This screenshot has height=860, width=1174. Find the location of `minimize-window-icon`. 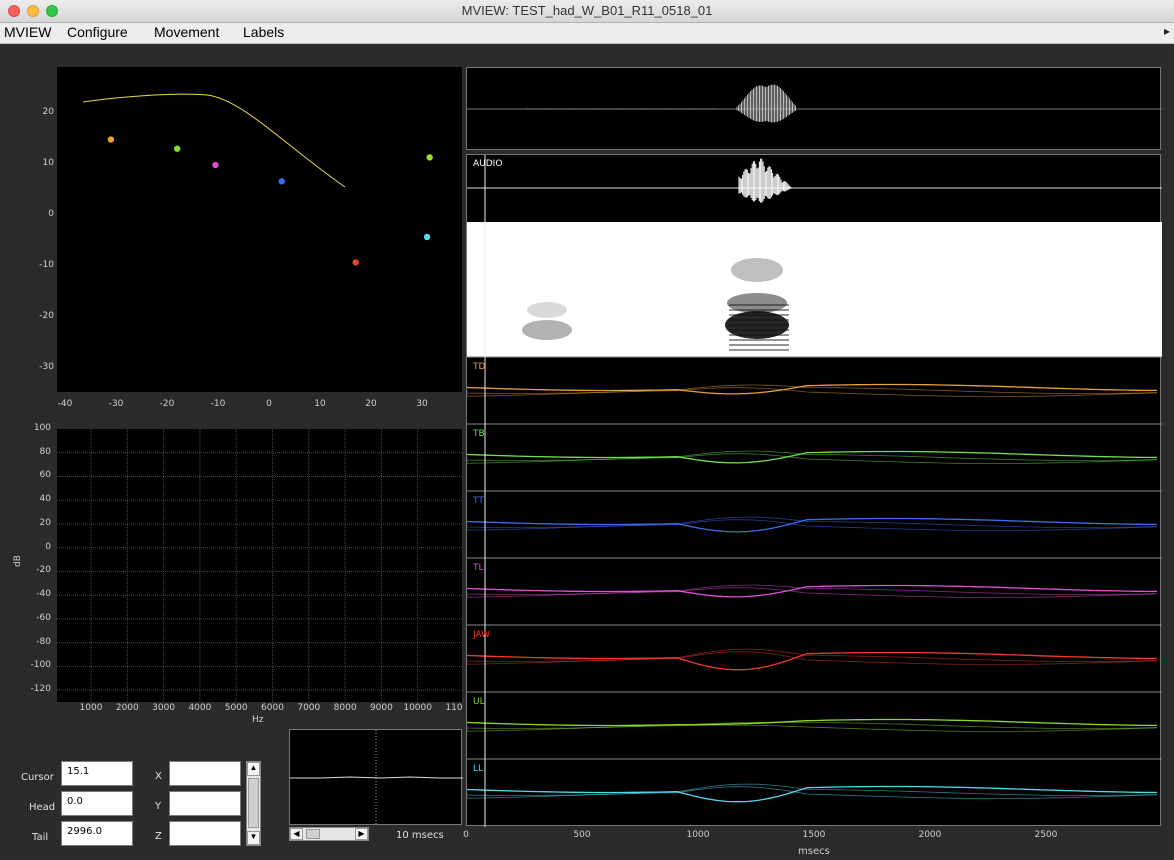

minimize-window-icon is located at coordinates (33, 11).